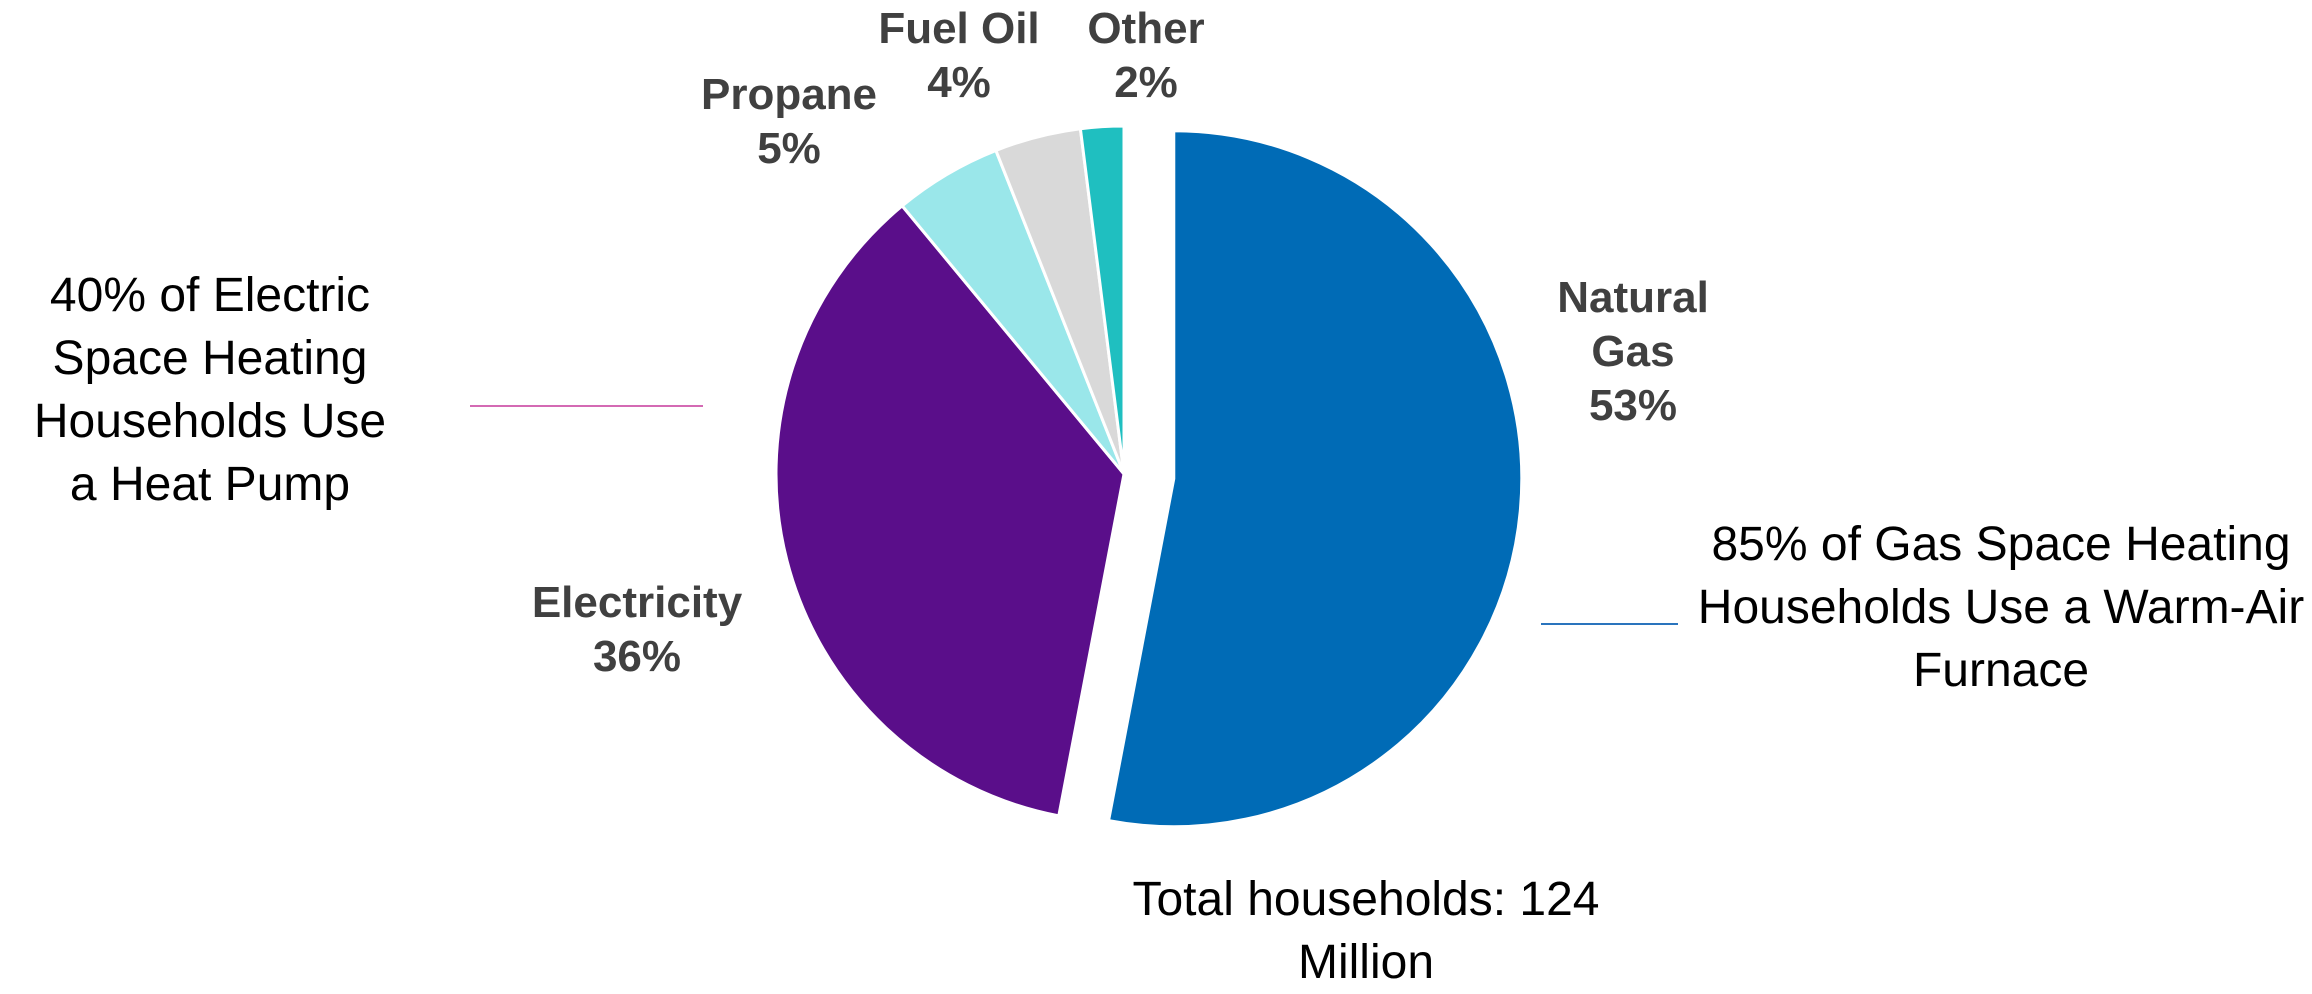 This screenshot has height=994, width=2312. What do you see at coordinates (959, 82) in the screenshot?
I see `value-label: 4%` at bounding box center [959, 82].